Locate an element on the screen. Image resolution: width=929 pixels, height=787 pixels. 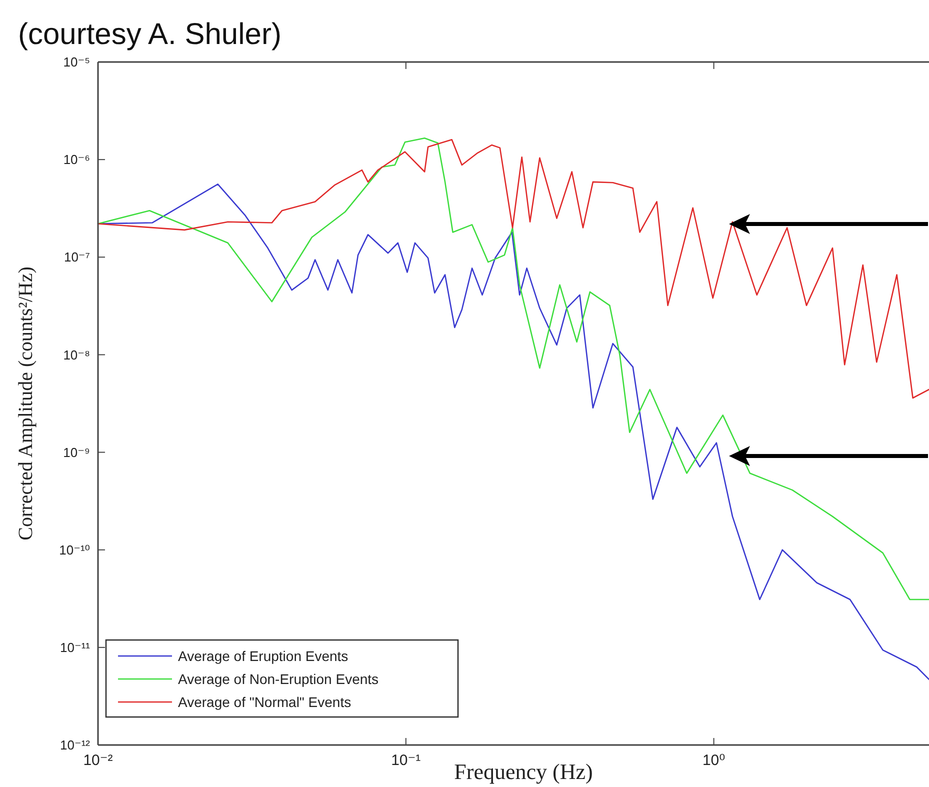
x-tick-label: 10⁰ is located at coordinates (714, 760).